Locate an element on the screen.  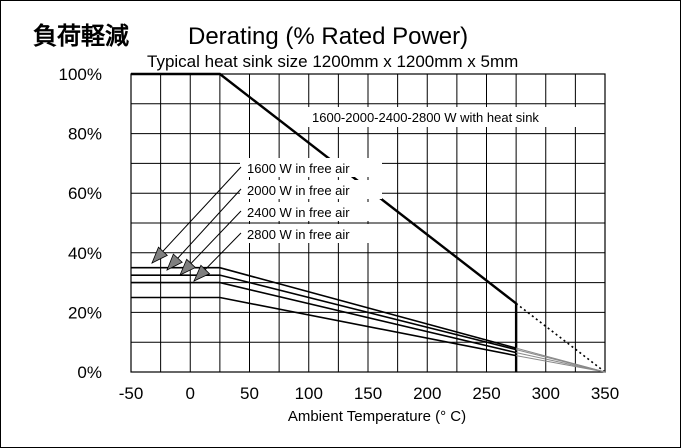
free-air-label-1: 1600 W in free air is located at coordinates (298, 168).